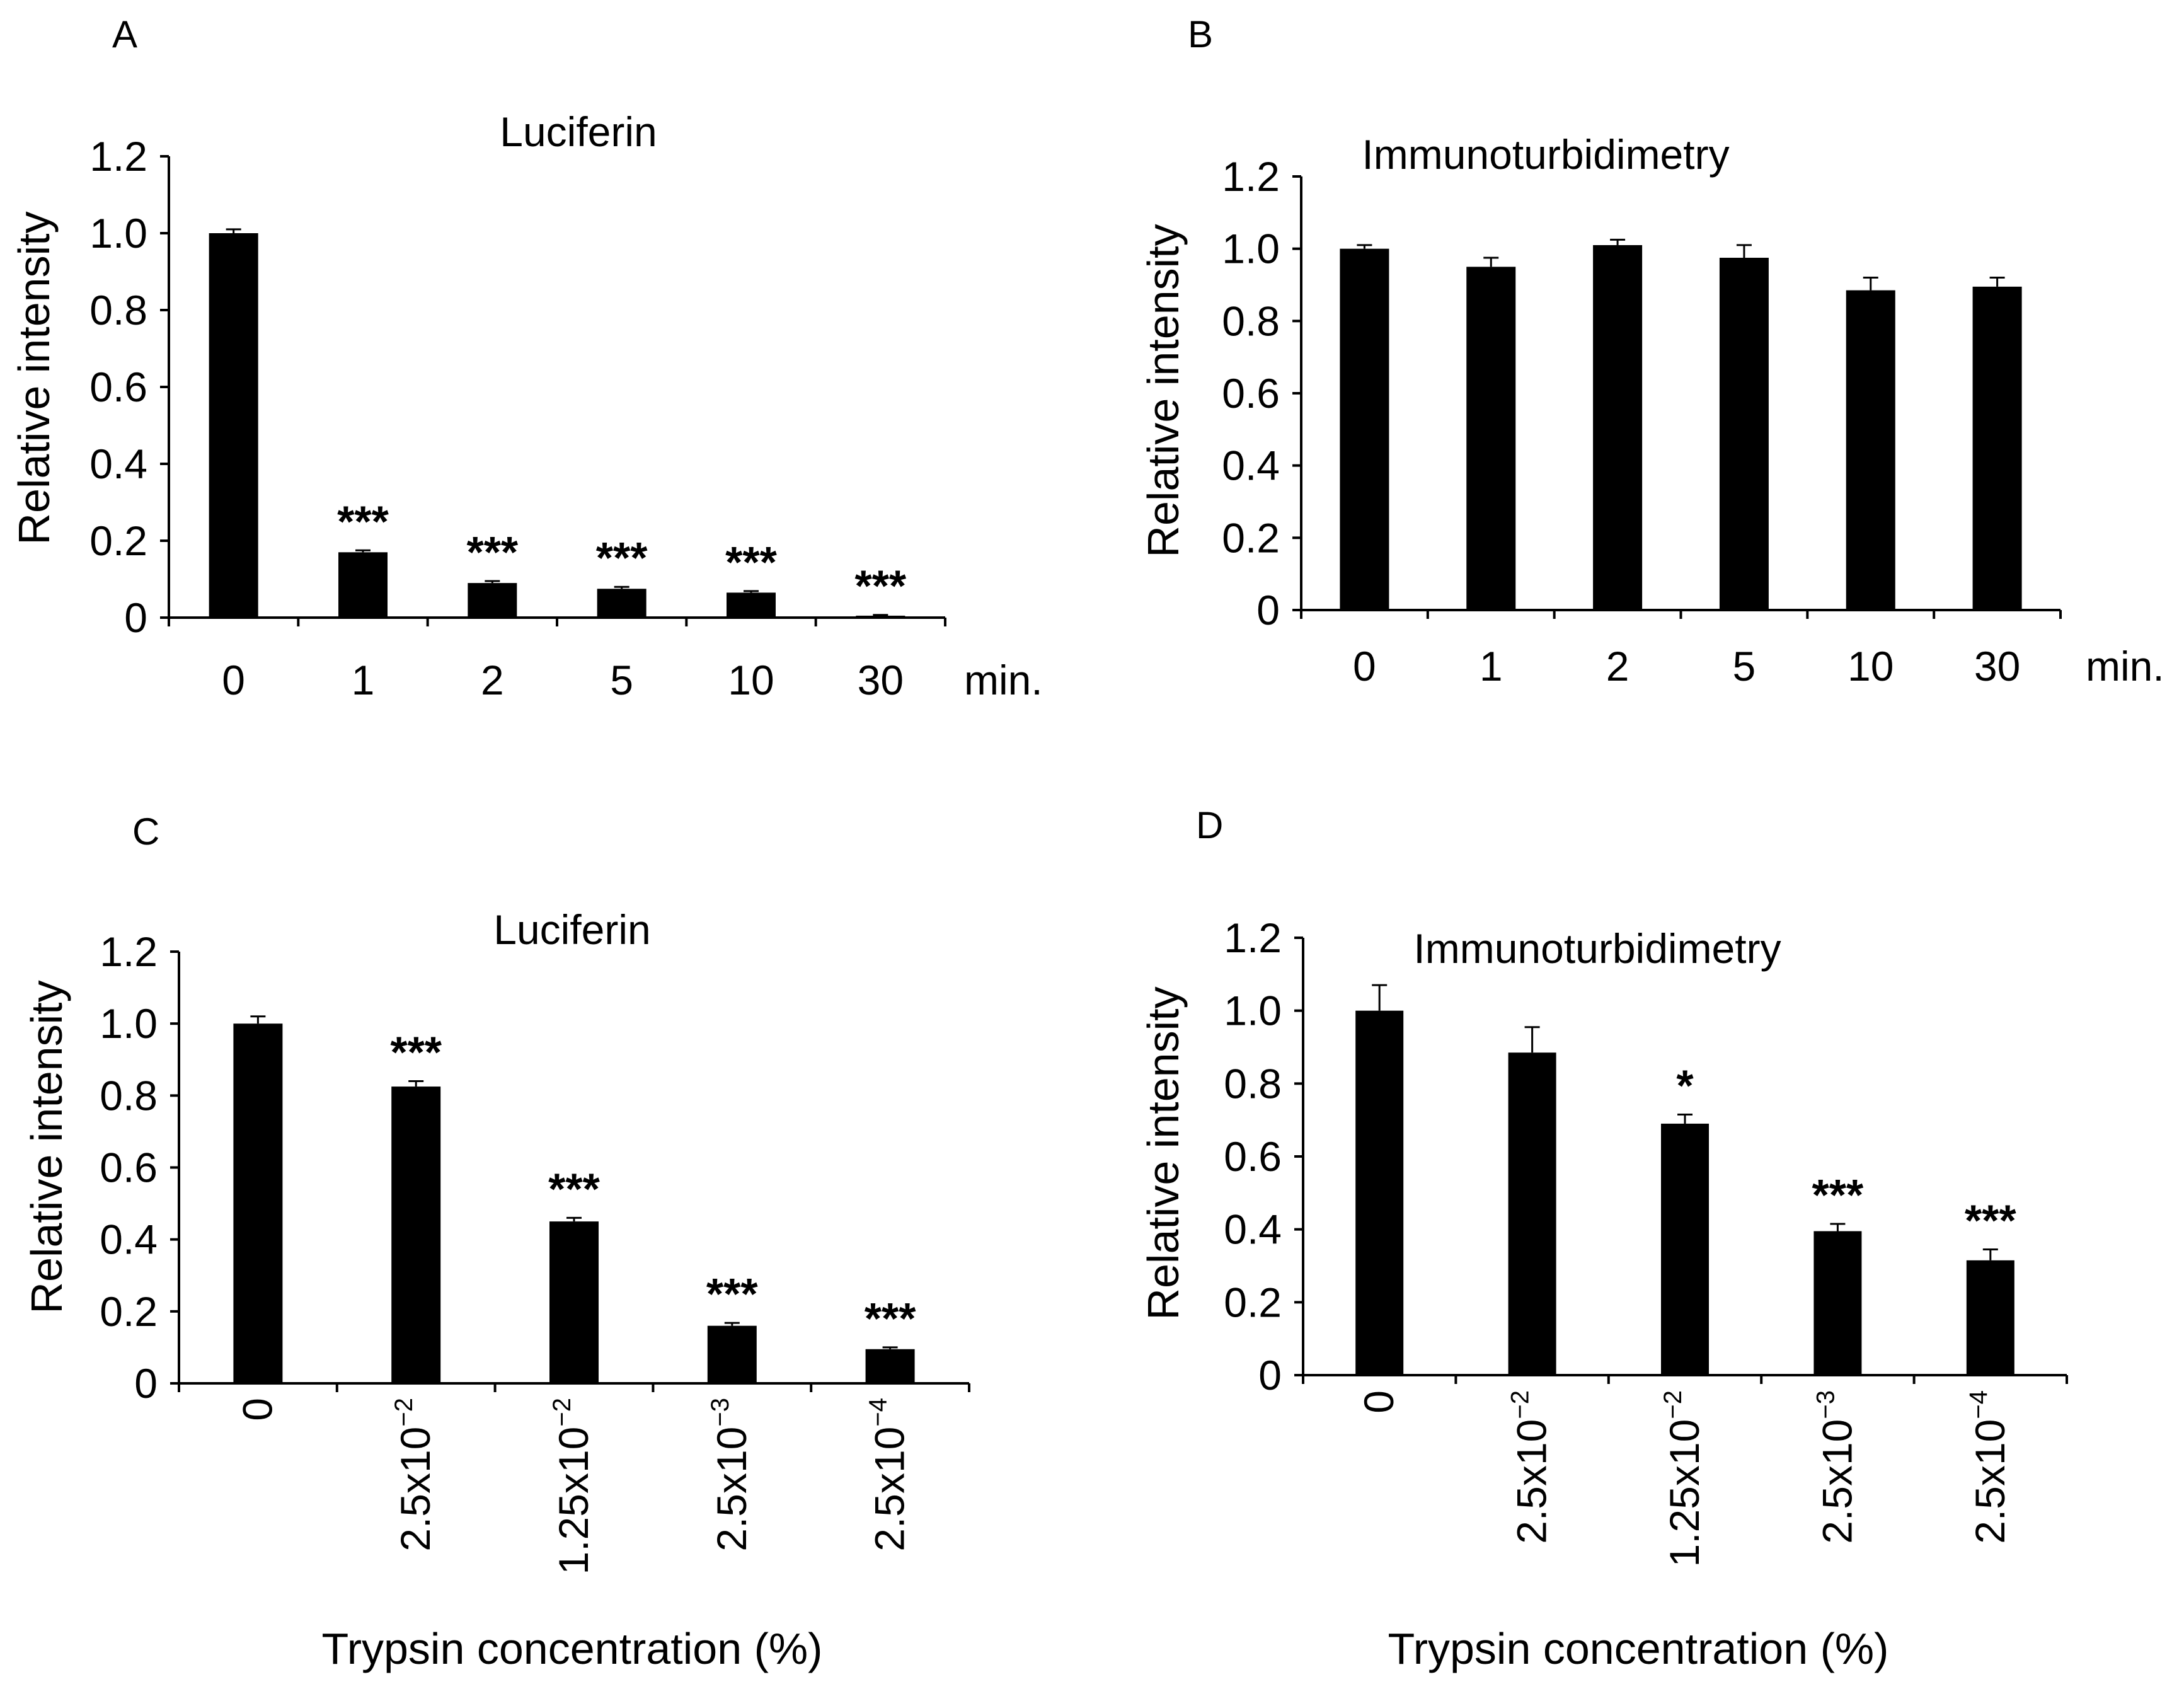 This screenshot has width=2184, height=1689. I want to click on significance-c-1: ***, so click(416, 1052).